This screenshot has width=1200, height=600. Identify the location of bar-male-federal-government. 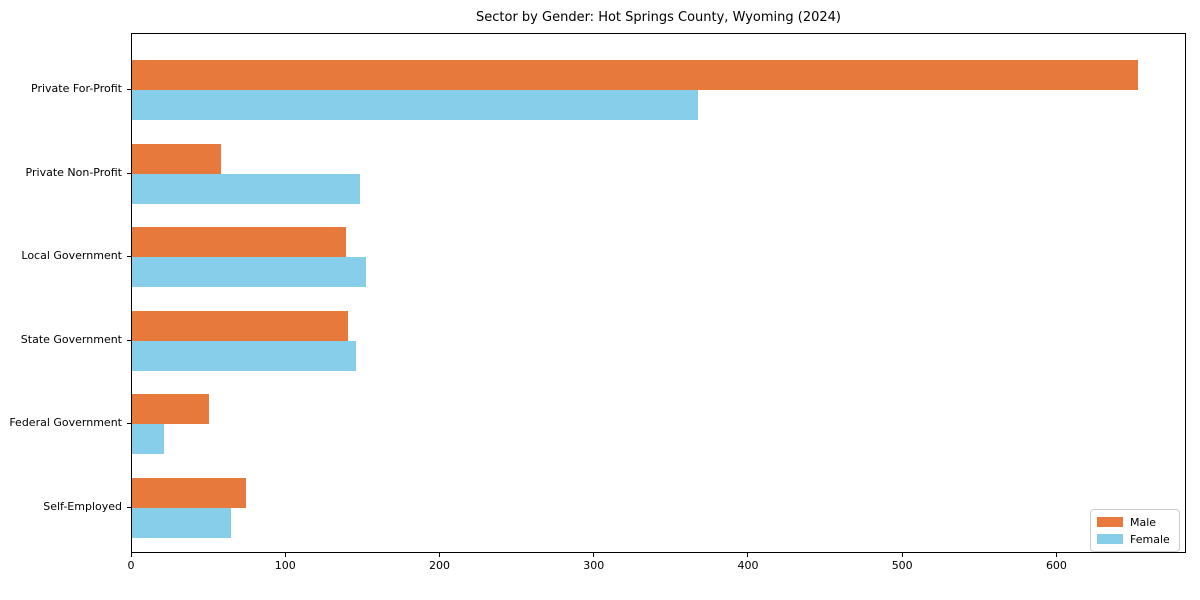
(170, 409).